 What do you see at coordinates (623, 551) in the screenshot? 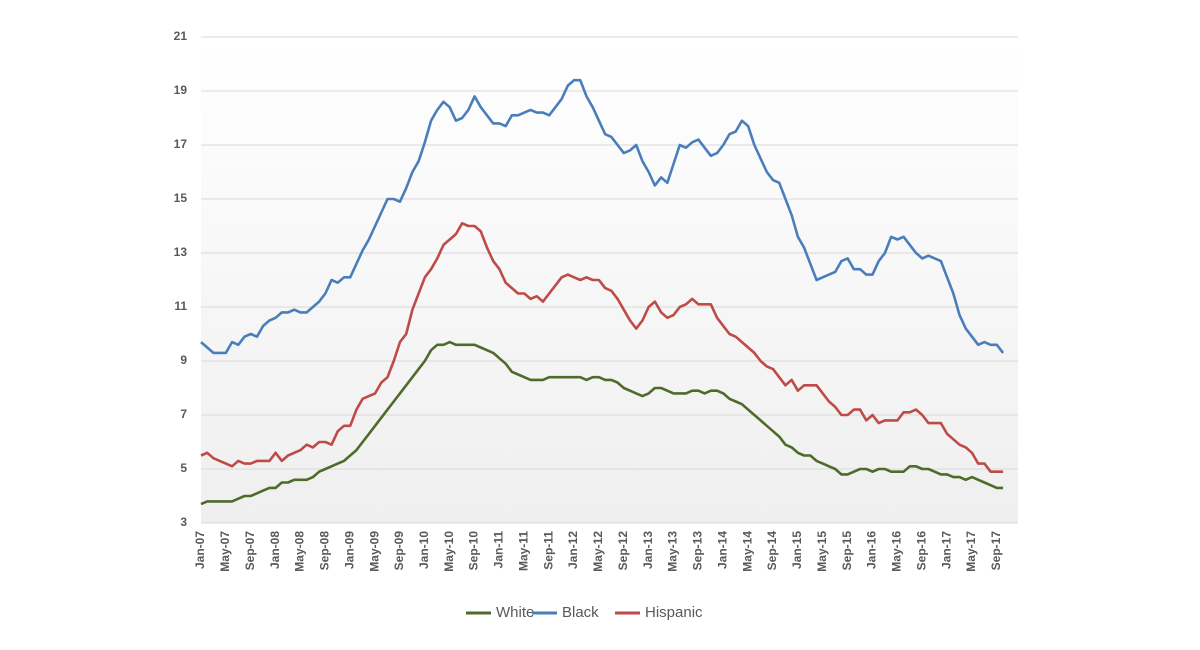
I see `x-tick-label: Sep-12` at bounding box center [623, 551].